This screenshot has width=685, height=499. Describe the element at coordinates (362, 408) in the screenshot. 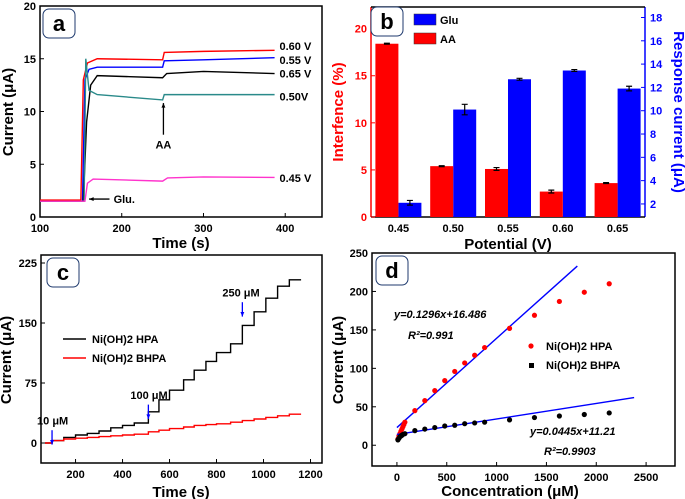

I see `panel-d-ytick-label: 50` at that location.